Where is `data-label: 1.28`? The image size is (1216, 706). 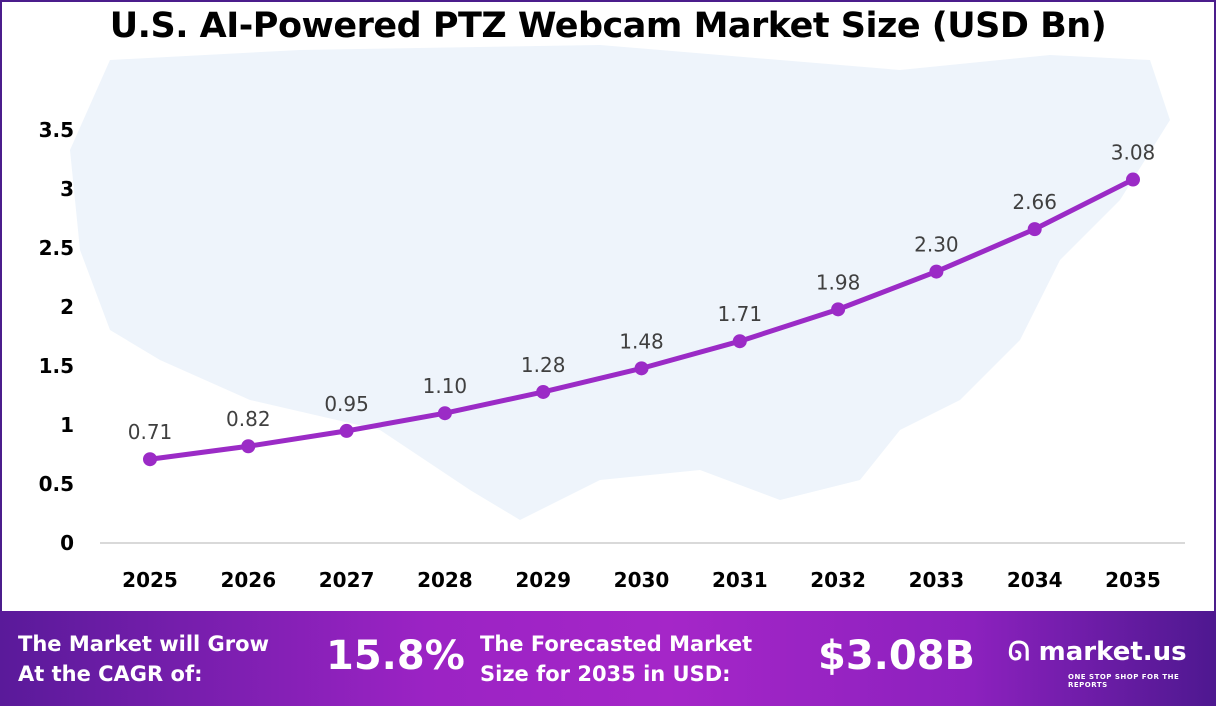
data-label: 1.28 is located at coordinates (543, 365).